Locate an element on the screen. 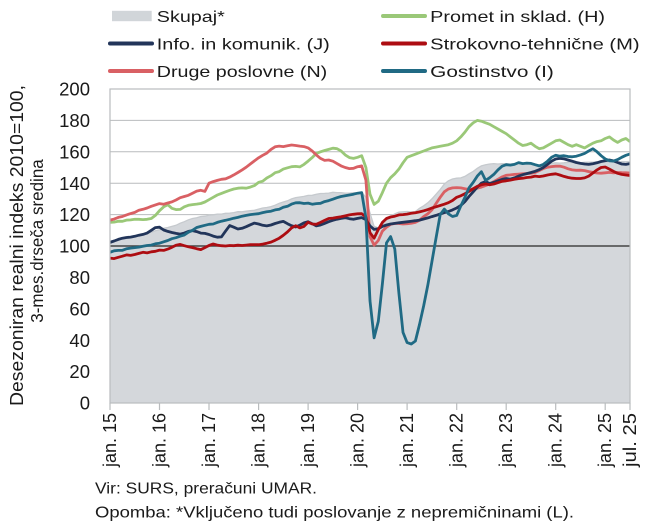  svg-text: 80 is located at coordinates (79, 277).